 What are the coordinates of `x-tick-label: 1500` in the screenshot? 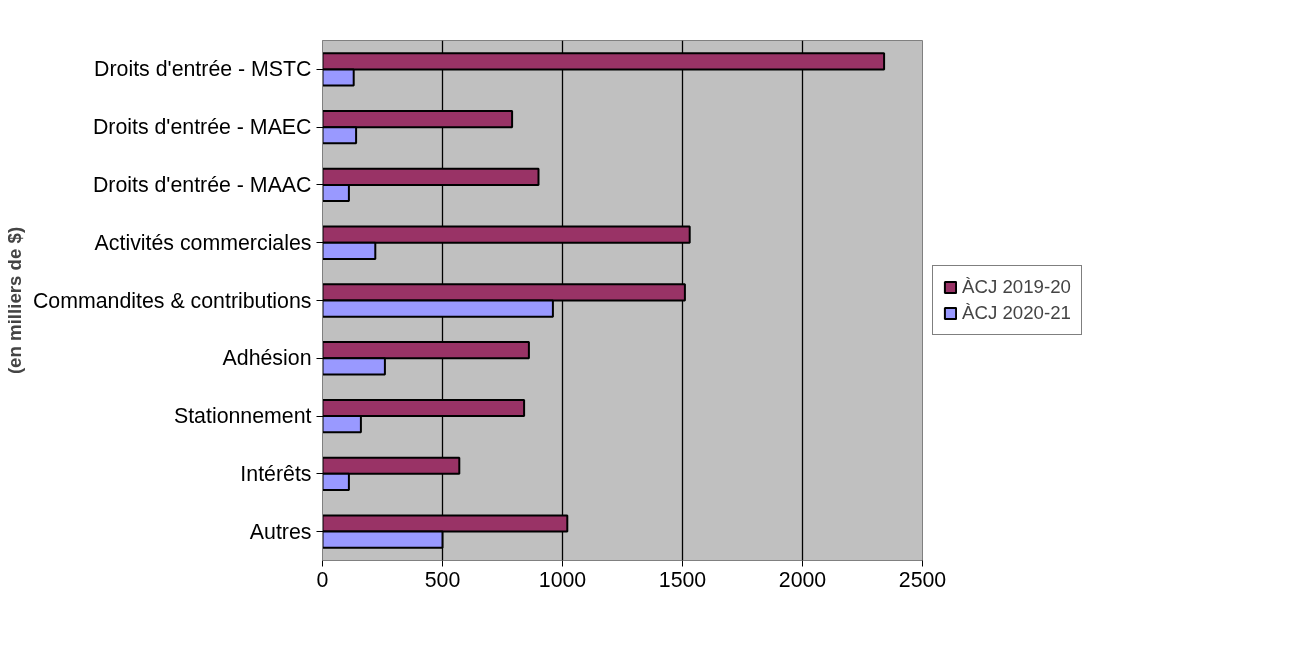 It's located at (682, 579).